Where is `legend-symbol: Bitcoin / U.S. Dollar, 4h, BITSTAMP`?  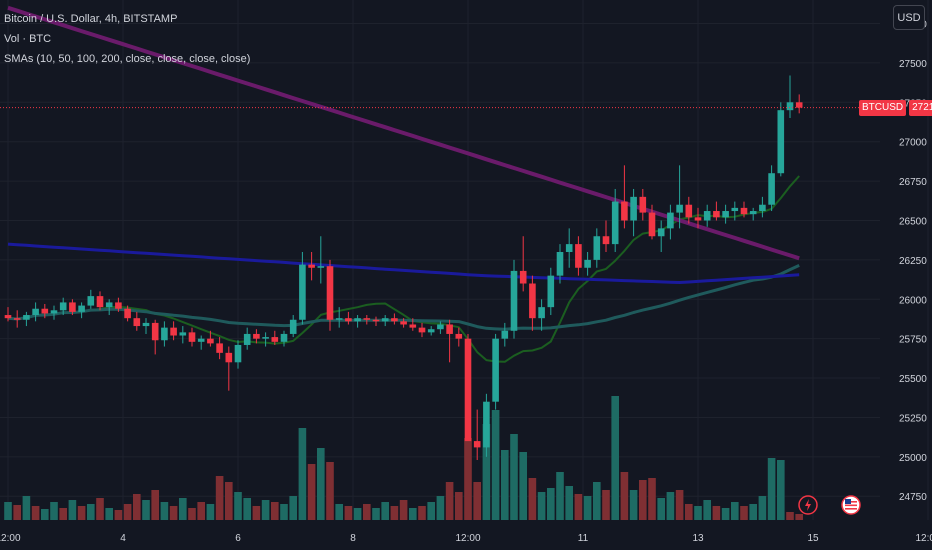
legend-symbol: Bitcoin / U.S. Dollar, 4h, BITSTAMP is located at coordinates (91, 19).